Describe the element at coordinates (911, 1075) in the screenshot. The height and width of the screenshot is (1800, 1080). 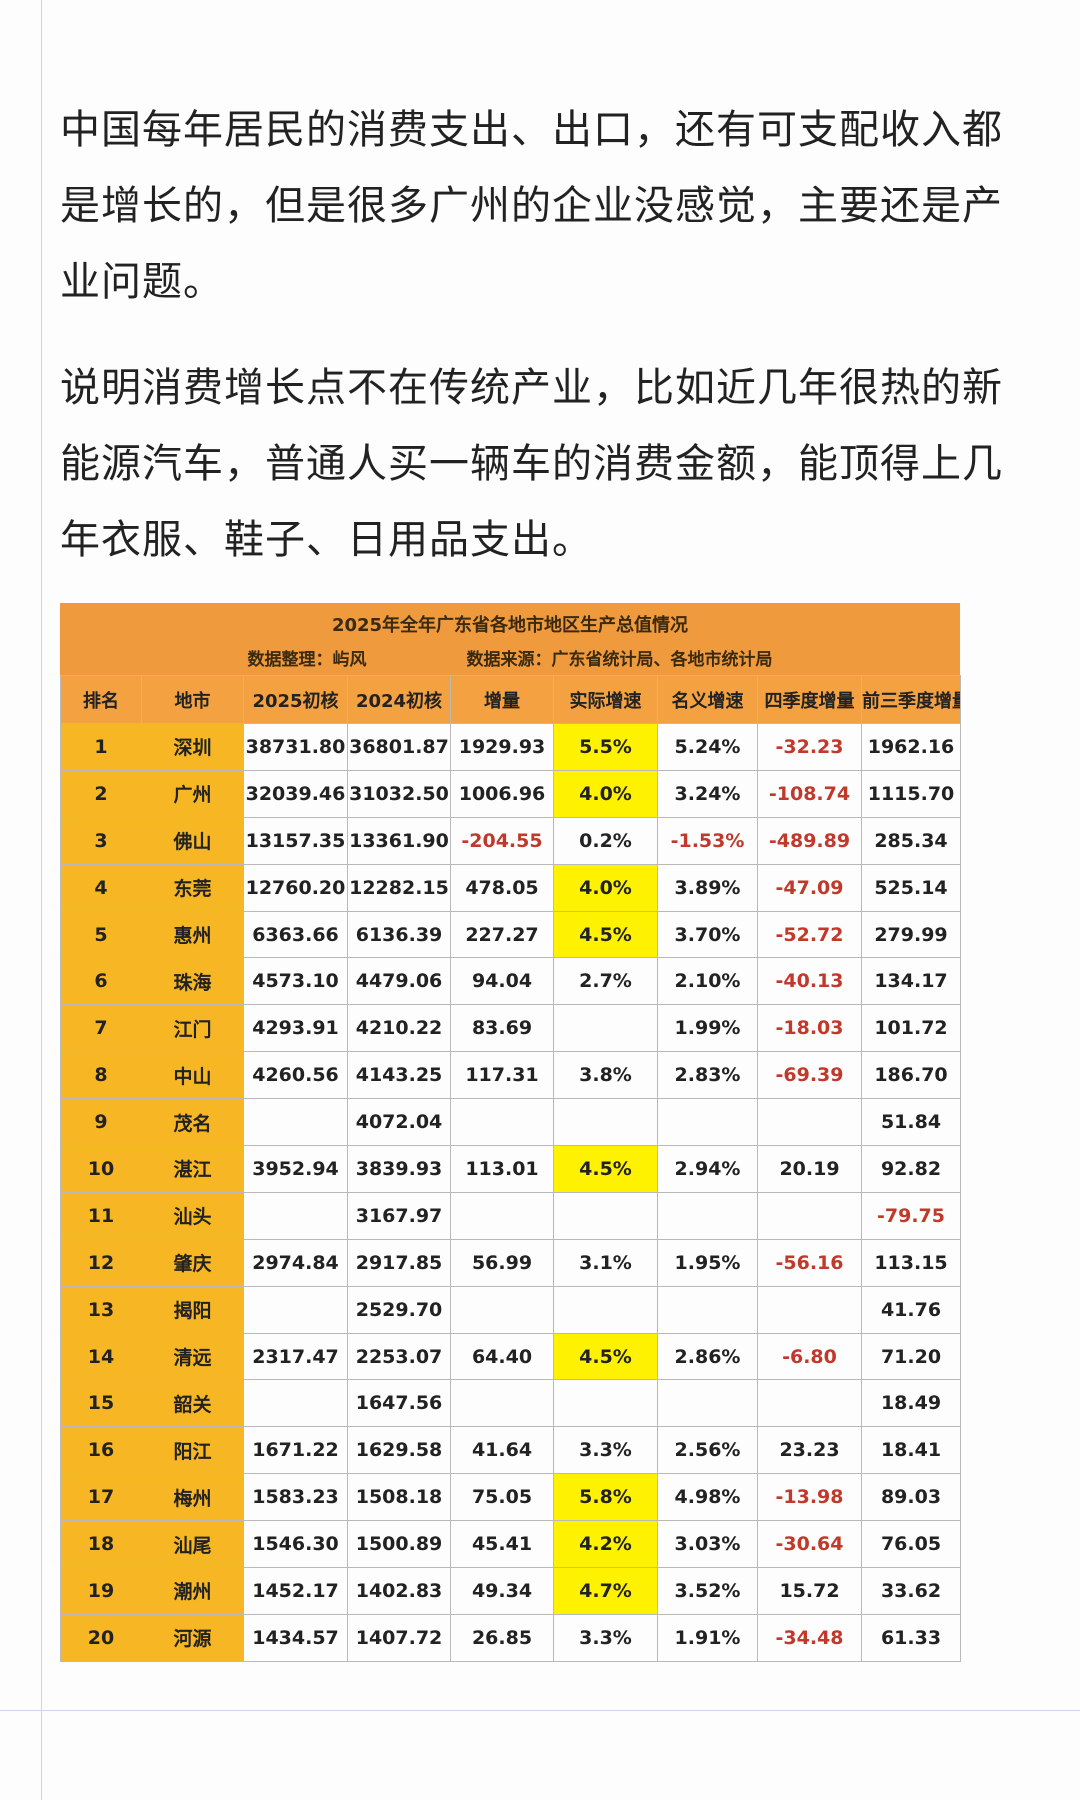
I see `table-cell: 186.70` at that location.